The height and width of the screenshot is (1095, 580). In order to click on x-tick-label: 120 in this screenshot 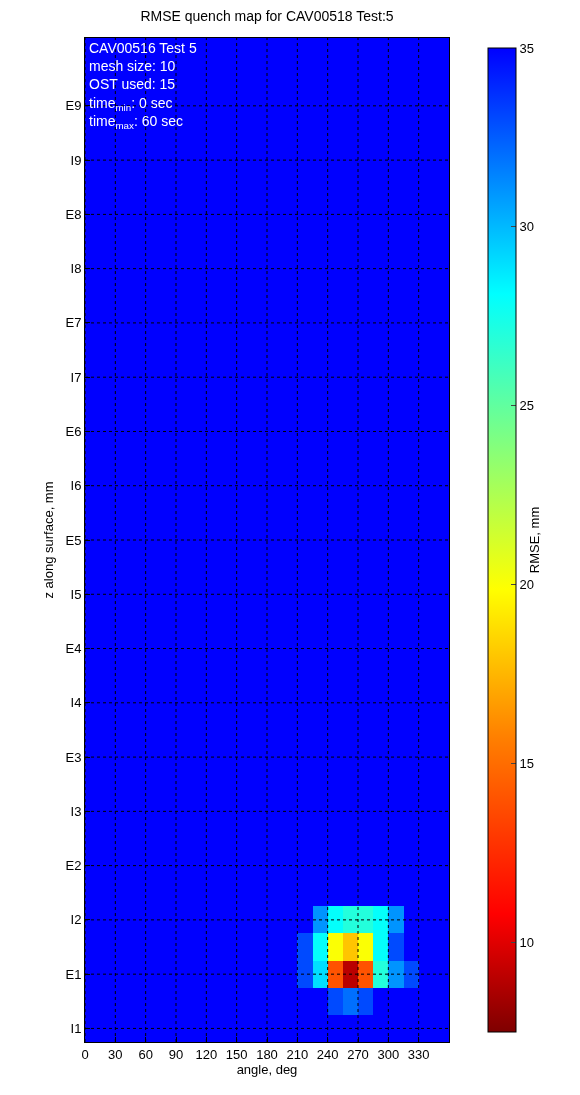, I will do `click(206, 1054)`.